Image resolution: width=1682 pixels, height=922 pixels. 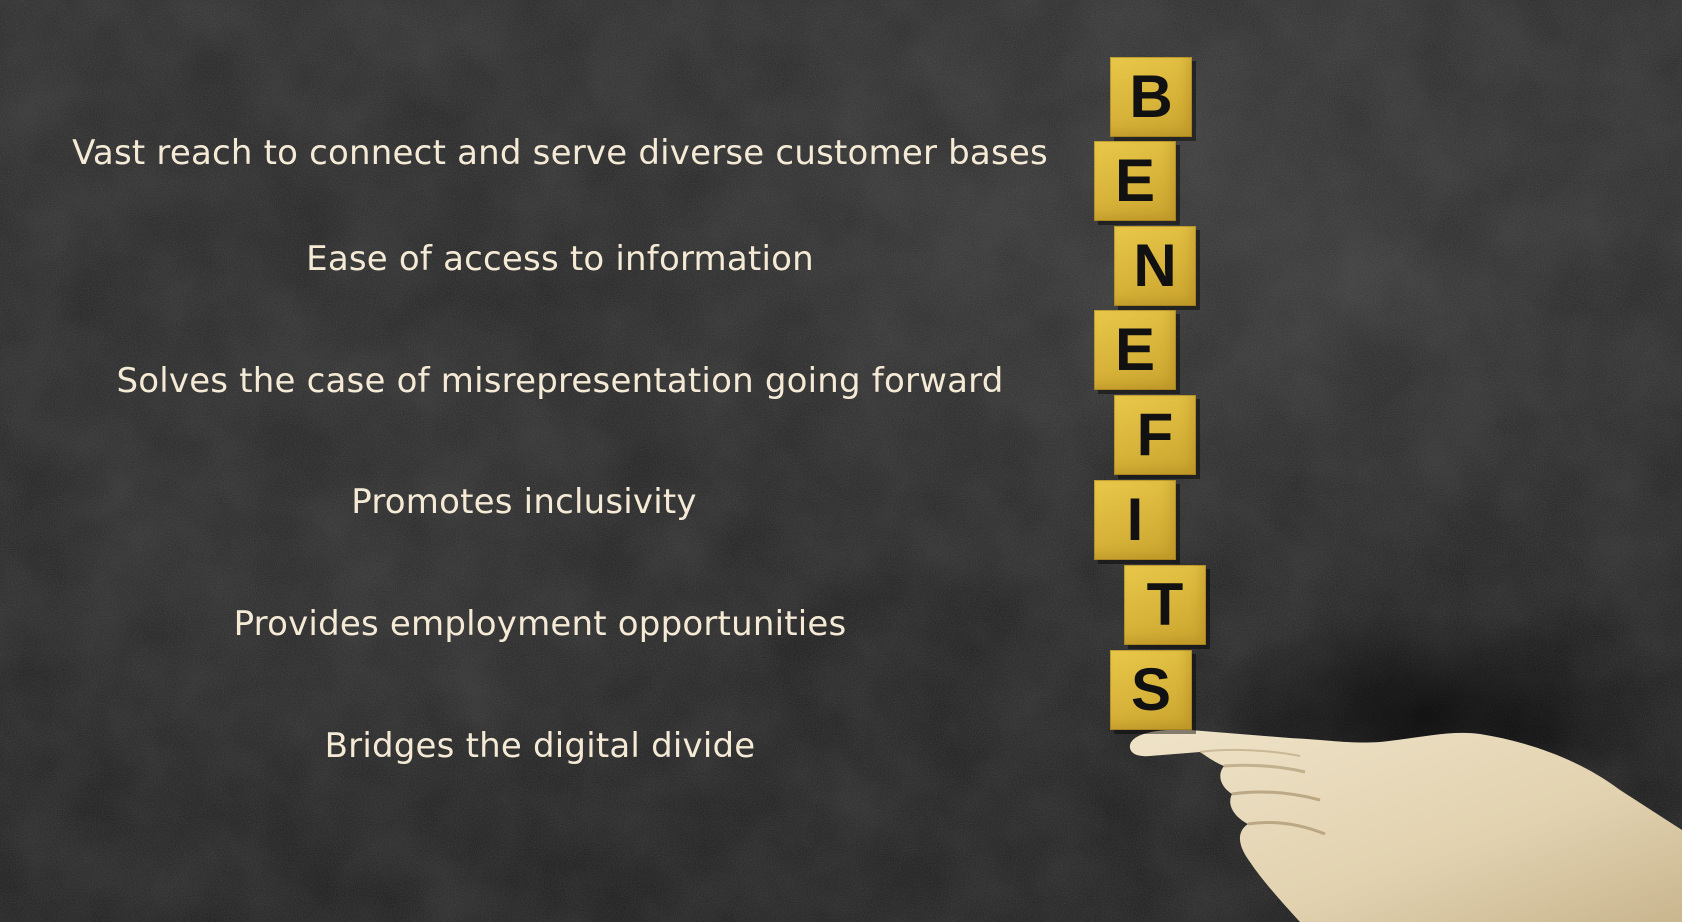 I want to click on letter-tile: T, so click(x=1165, y=605).